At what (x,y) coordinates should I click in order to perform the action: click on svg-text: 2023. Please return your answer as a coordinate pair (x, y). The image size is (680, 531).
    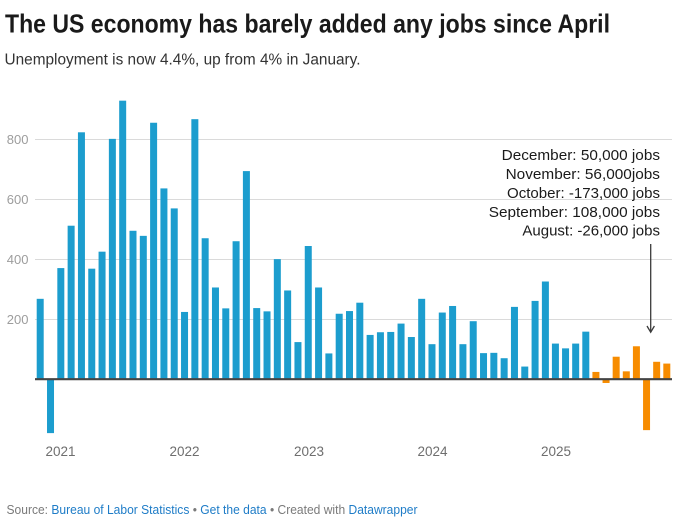
    Looking at the image, I should click on (309, 451).